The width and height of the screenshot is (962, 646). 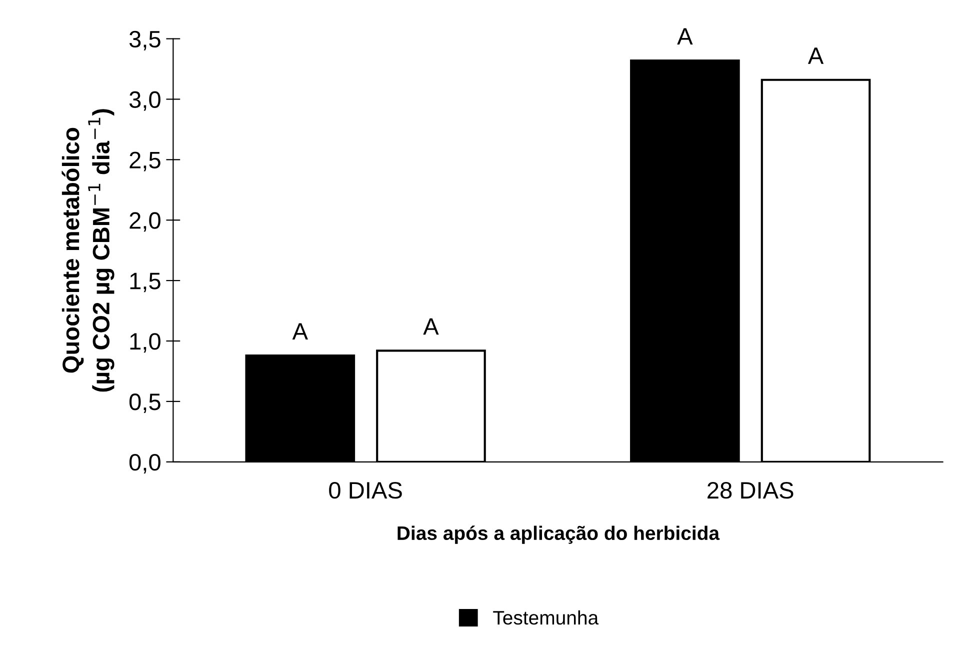 What do you see at coordinates (145, 343) in the screenshot?
I see `y-tick-label: 1,0` at bounding box center [145, 343].